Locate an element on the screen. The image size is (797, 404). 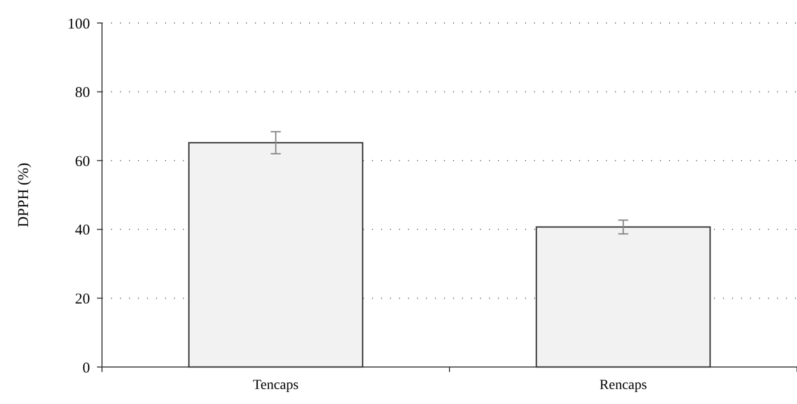
x-tick-label: Tencaps is located at coordinates (275, 385).